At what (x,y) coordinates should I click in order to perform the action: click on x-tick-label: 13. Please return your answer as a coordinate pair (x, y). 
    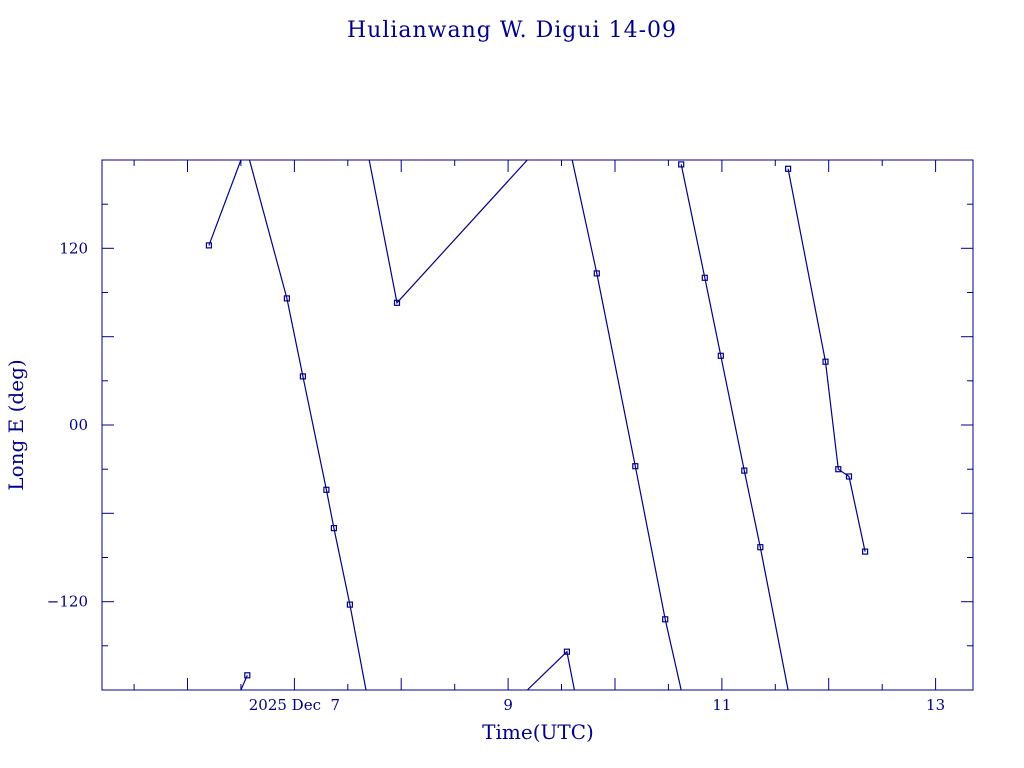
    Looking at the image, I should click on (935, 705).